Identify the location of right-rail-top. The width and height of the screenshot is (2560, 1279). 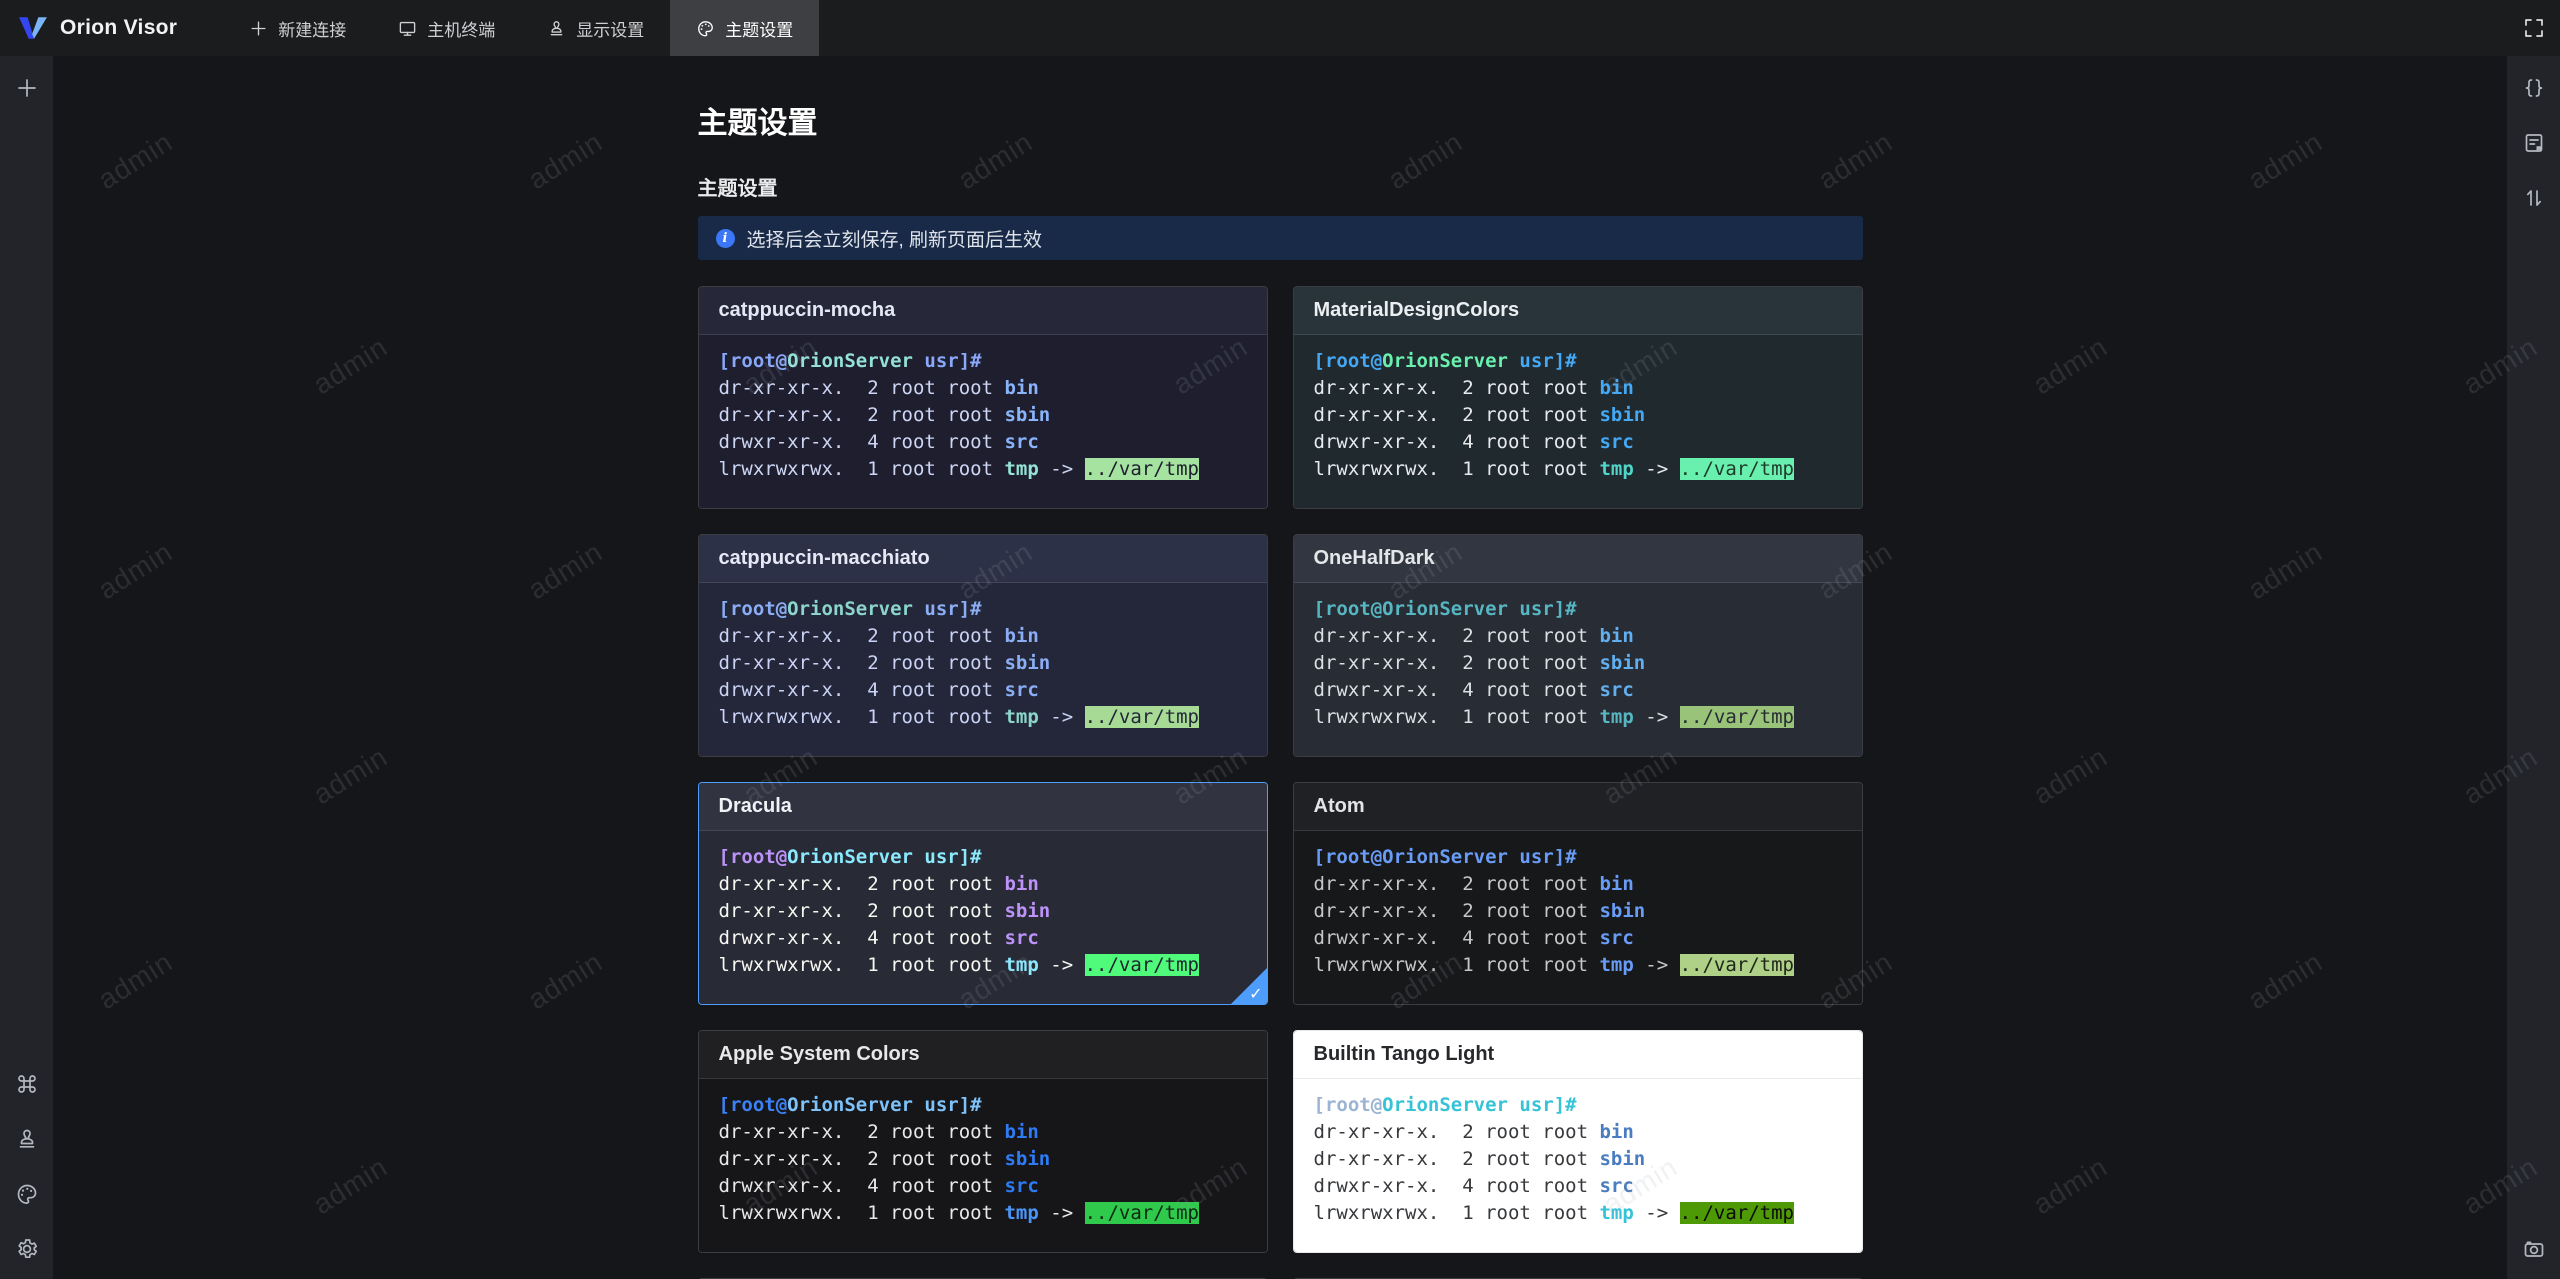
(2534, 143).